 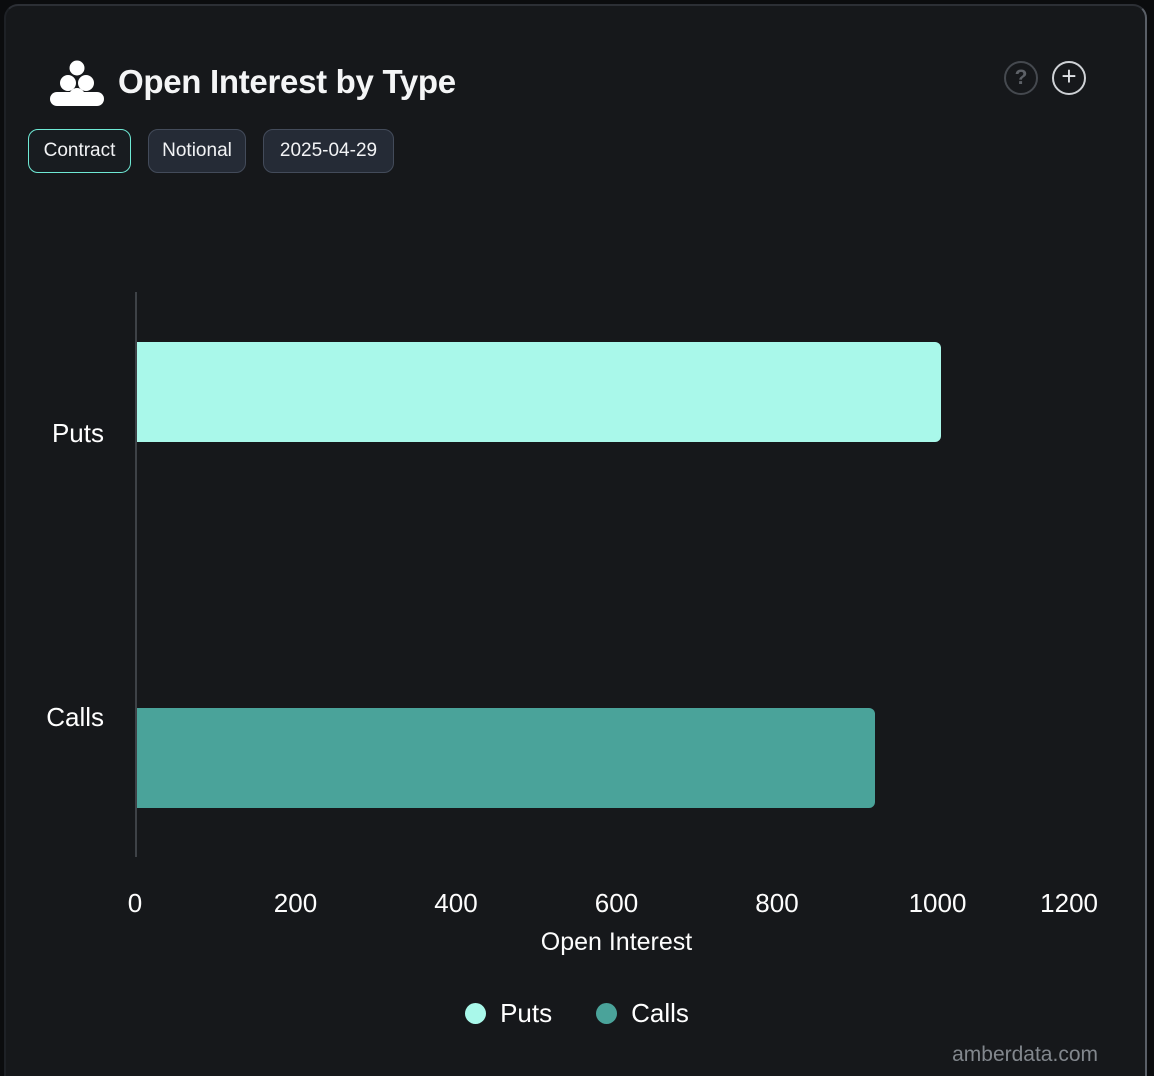 I want to click on y-axis-label-calls: Calls, so click(x=75, y=717).